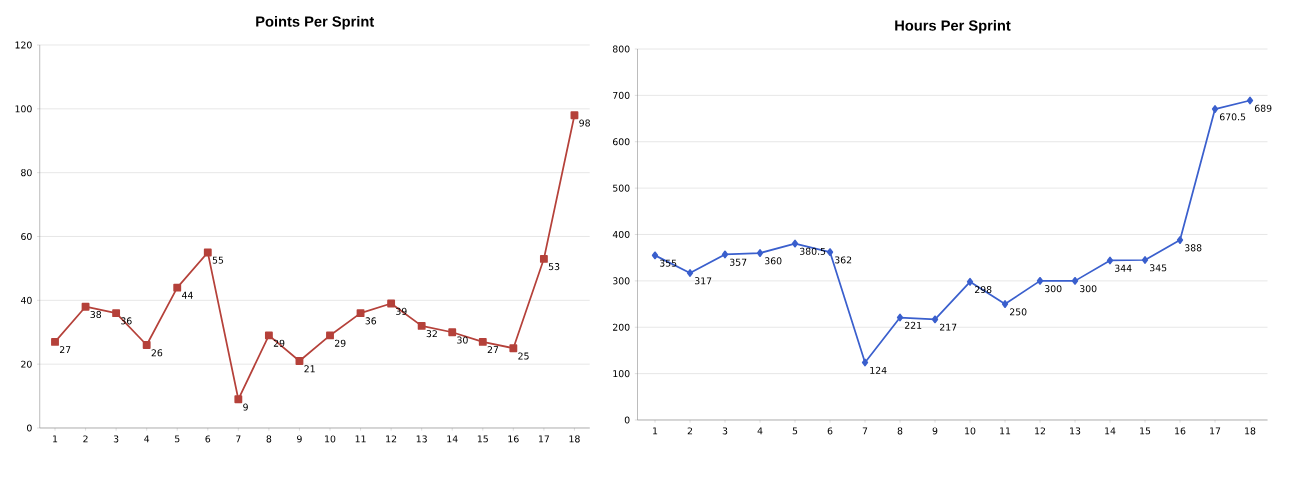 Image resolution: width=1302 pixels, height=479 pixels. I want to click on y-tick-label: 100, so click(621, 374).